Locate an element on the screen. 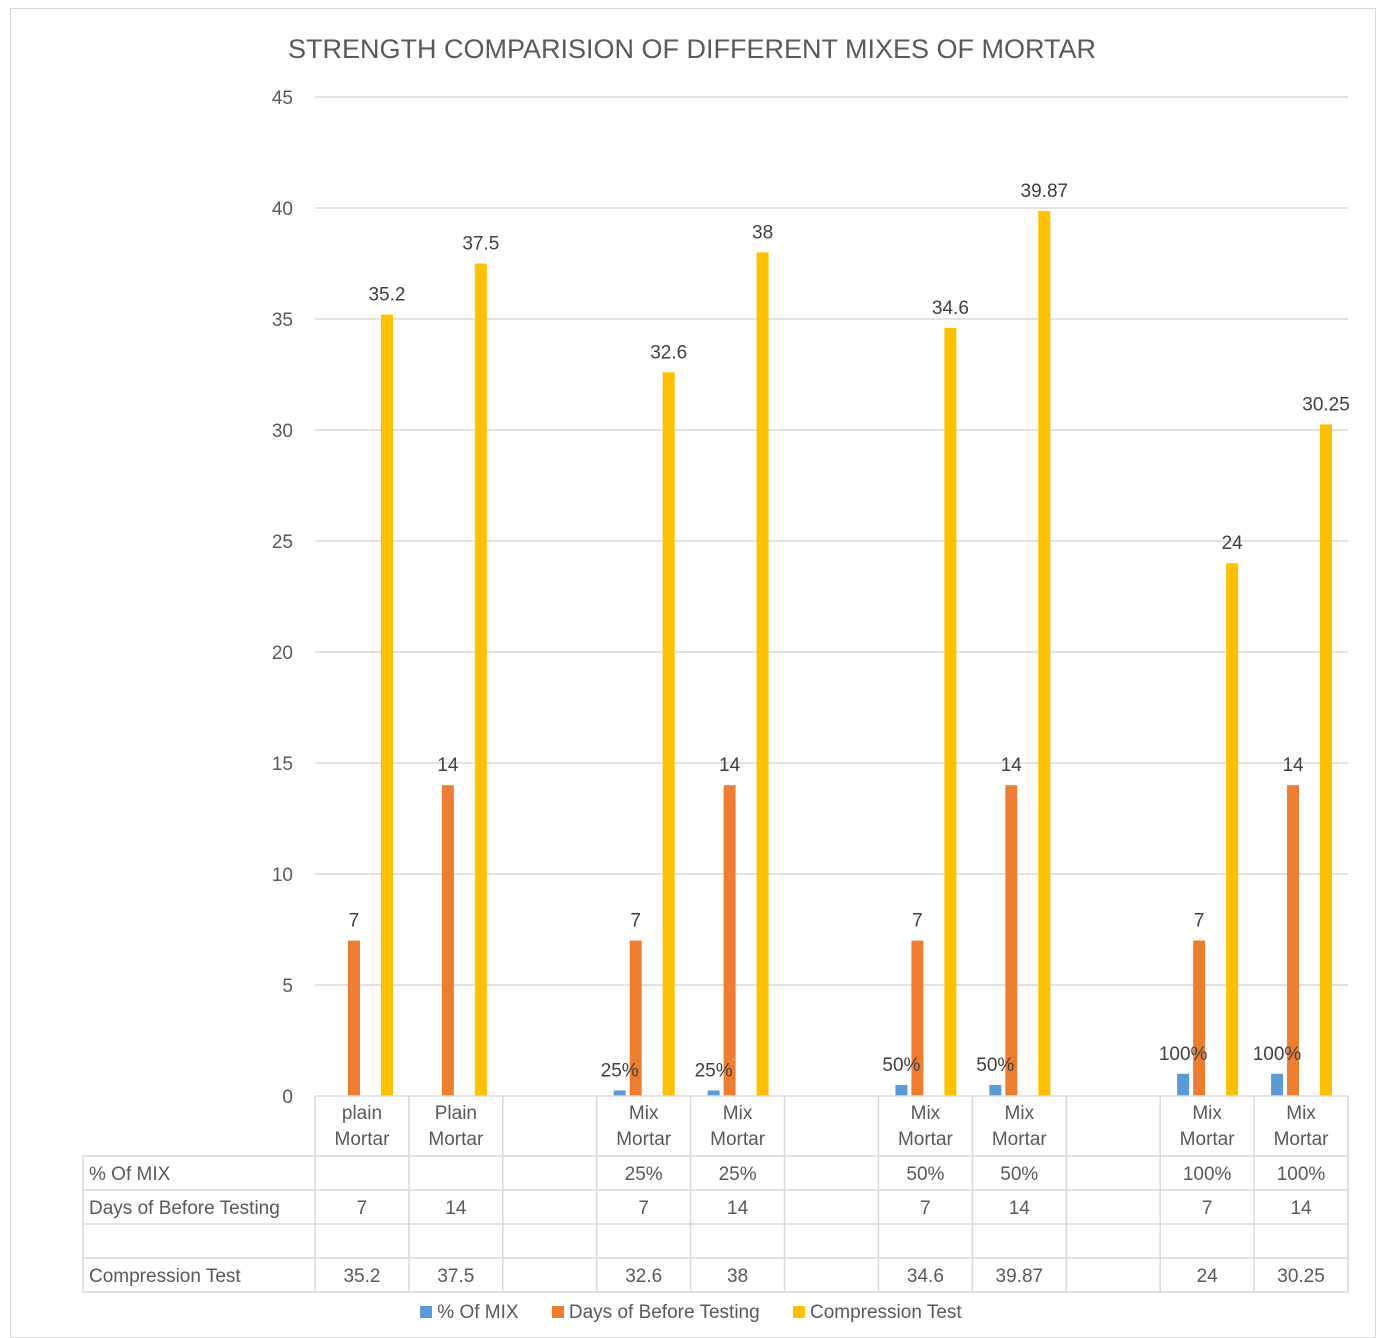 Image resolution: width=1382 pixels, height=1338 pixels. y-tick-label: 25 is located at coordinates (282, 542).